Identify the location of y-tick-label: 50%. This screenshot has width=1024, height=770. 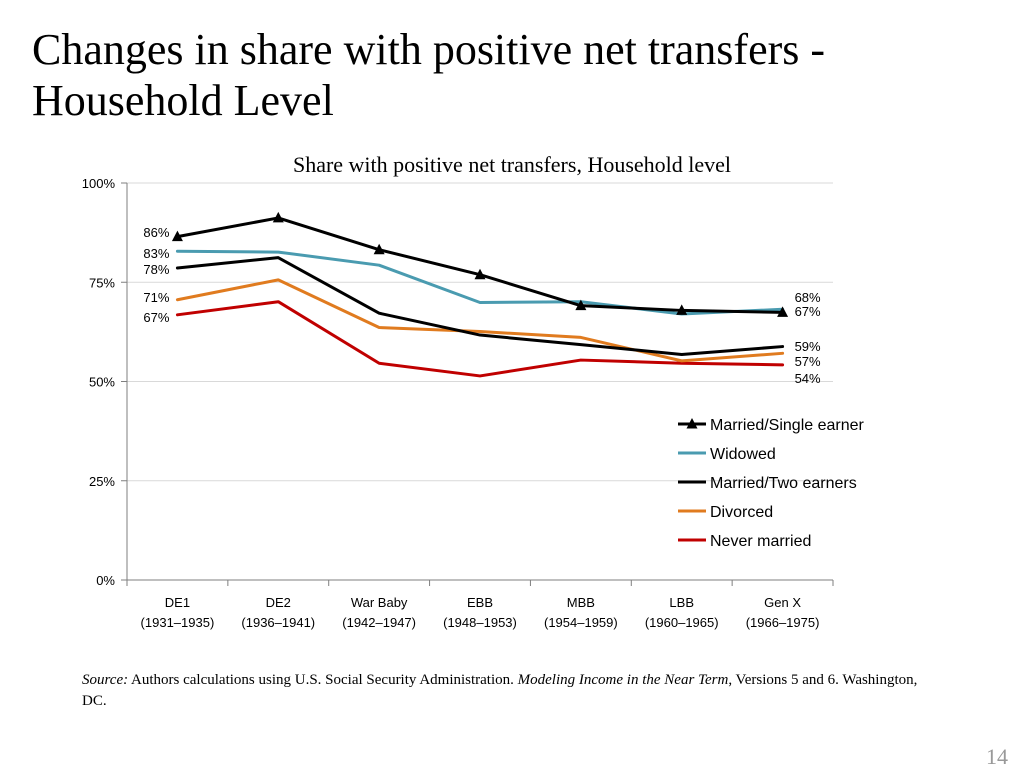
(102, 382).